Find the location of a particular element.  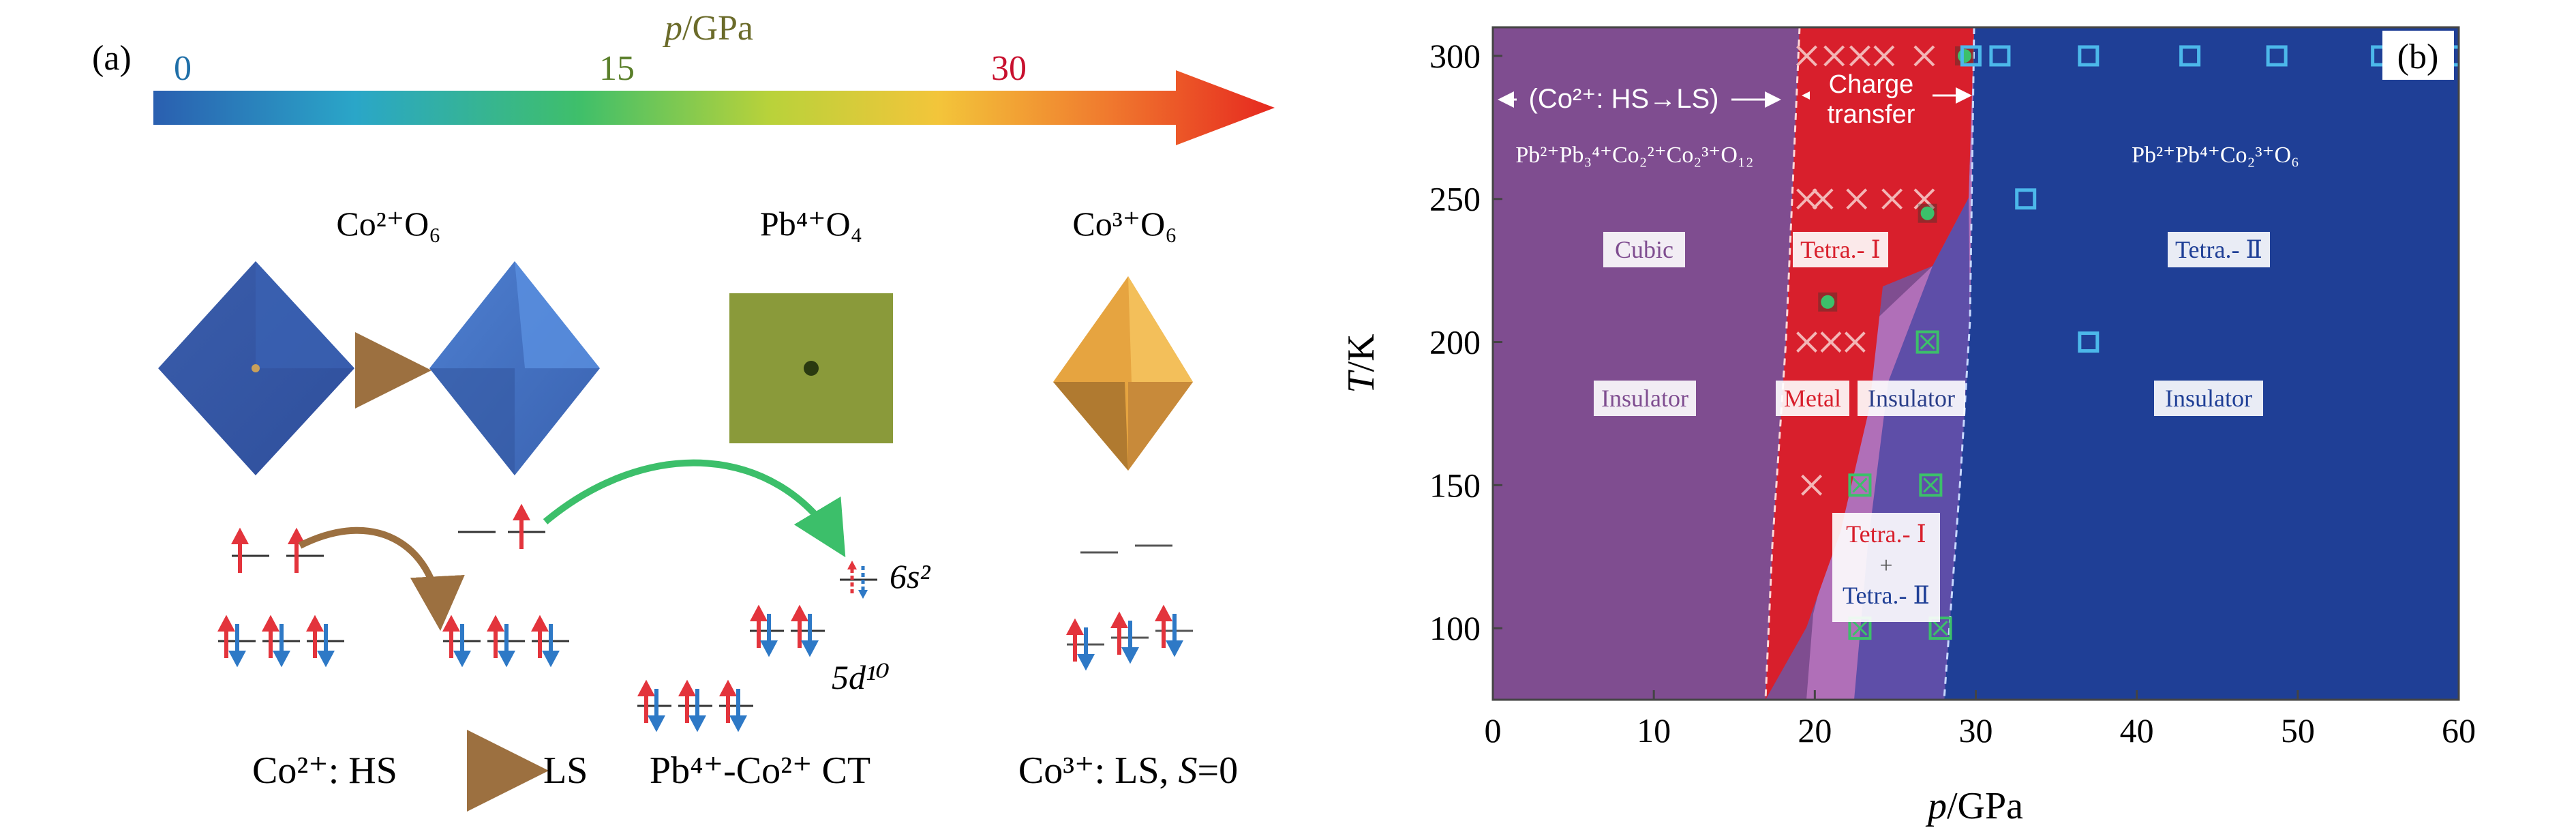

co3-o6-title: Co³⁺O₆ is located at coordinates (1124, 224).